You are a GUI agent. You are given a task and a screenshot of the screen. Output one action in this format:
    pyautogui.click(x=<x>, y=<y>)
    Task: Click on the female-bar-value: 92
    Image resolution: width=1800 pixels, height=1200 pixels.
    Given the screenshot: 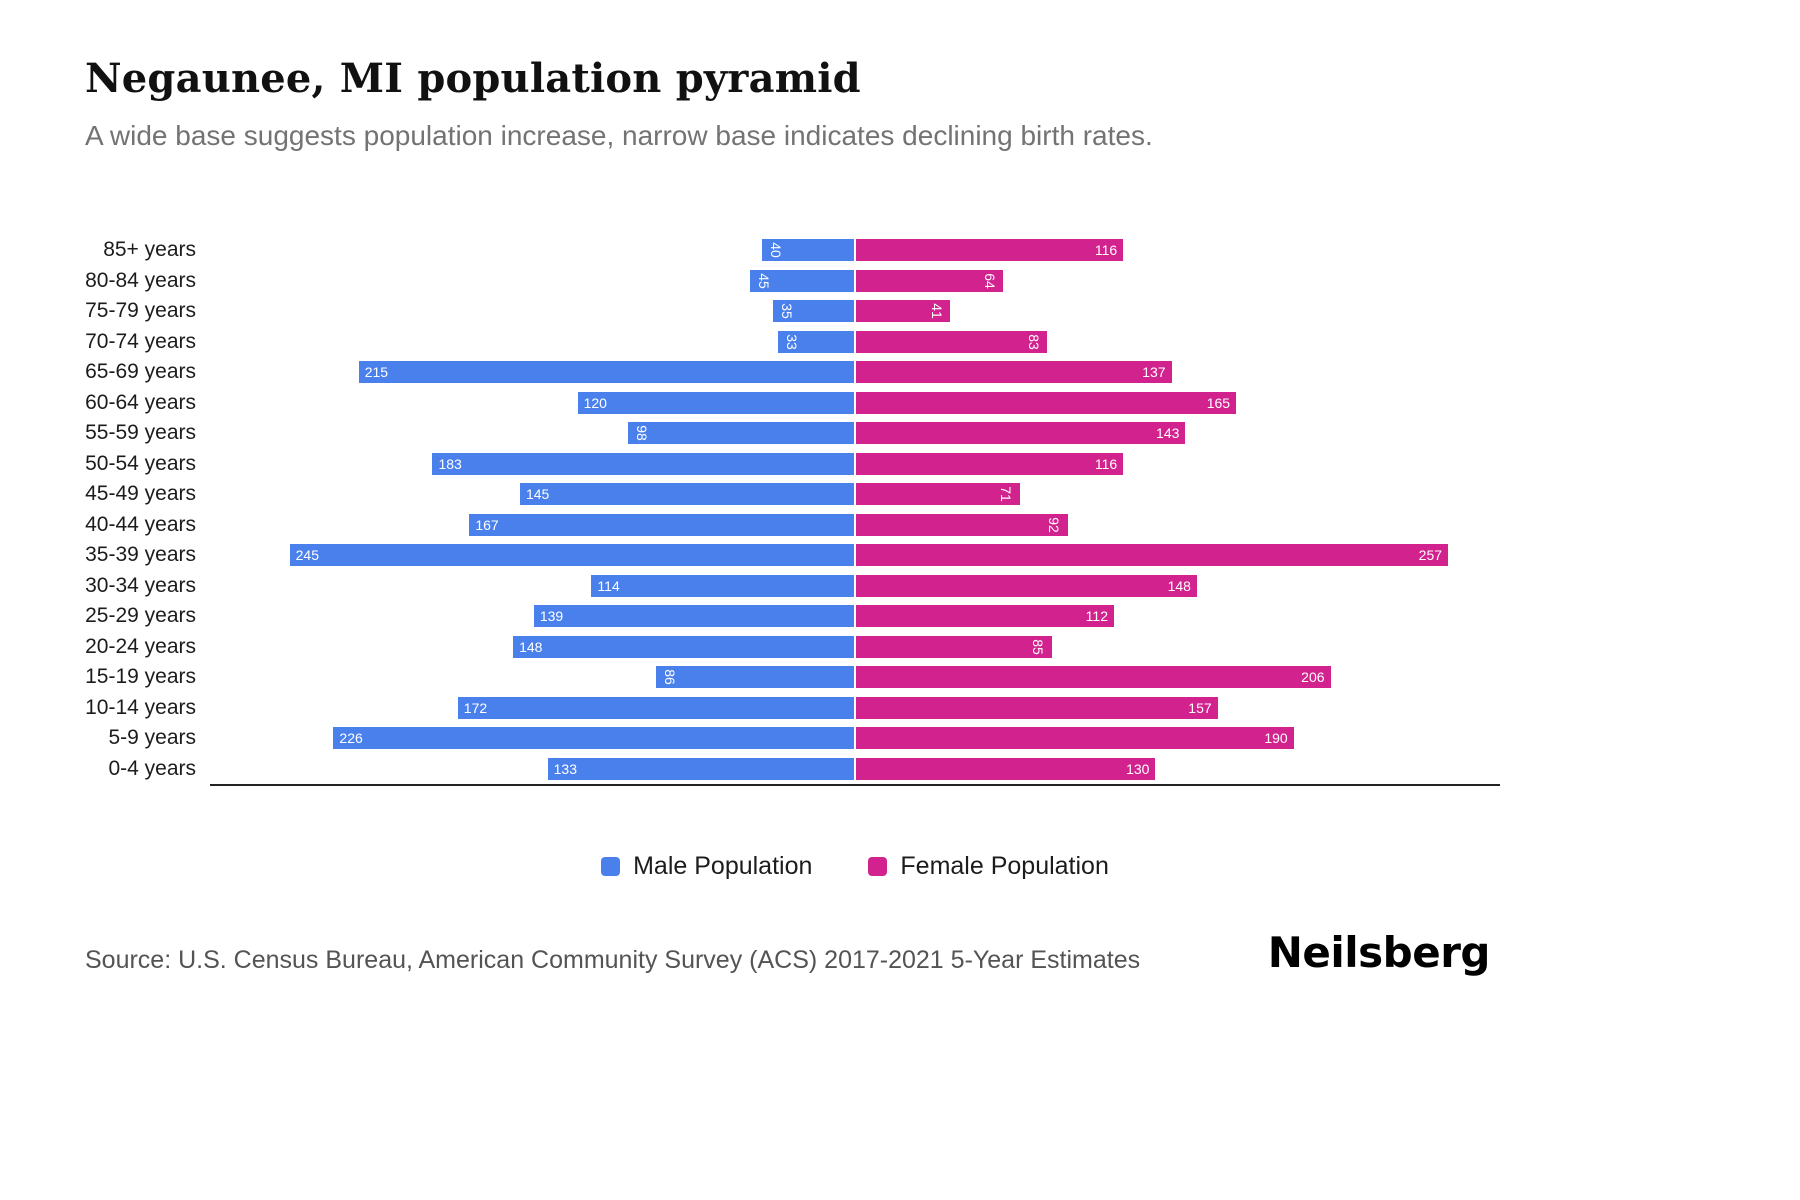 What is the action you would take?
    pyautogui.click(x=1054, y=524)
    